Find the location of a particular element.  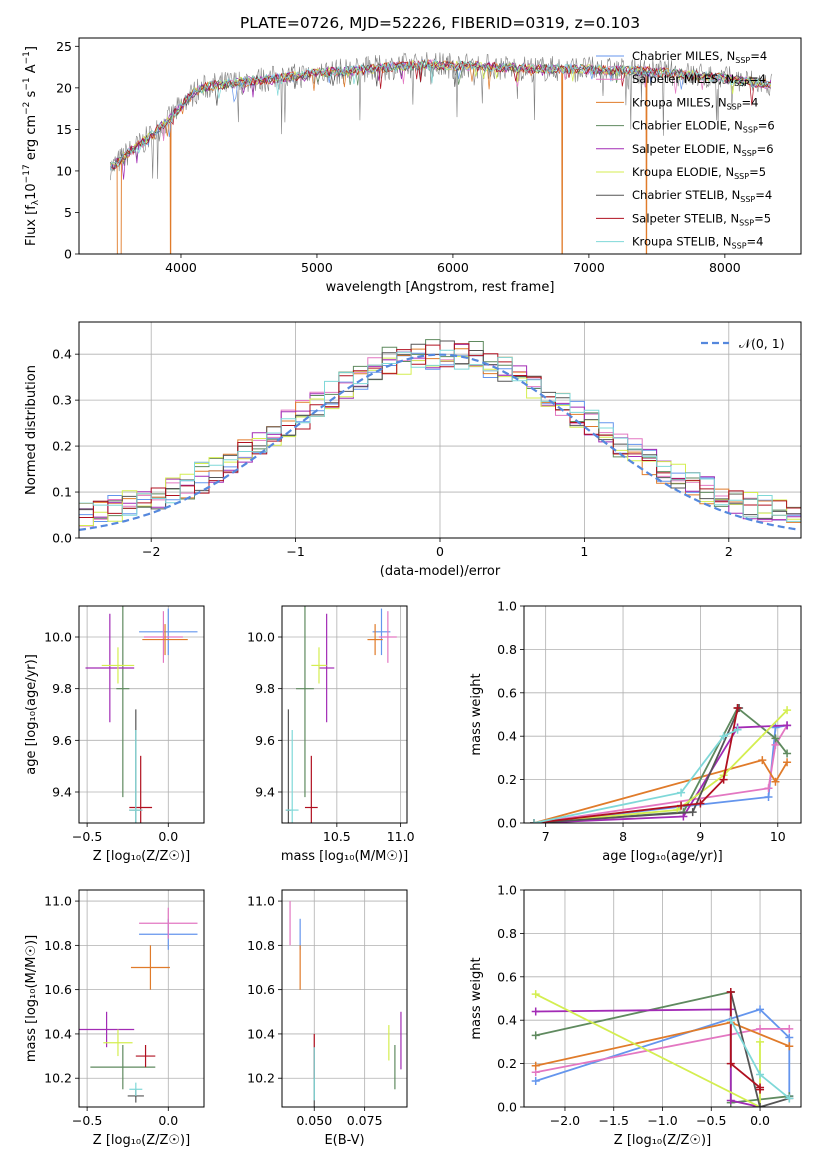

legend-label-part: =4 is located at coordinates (763, 195).